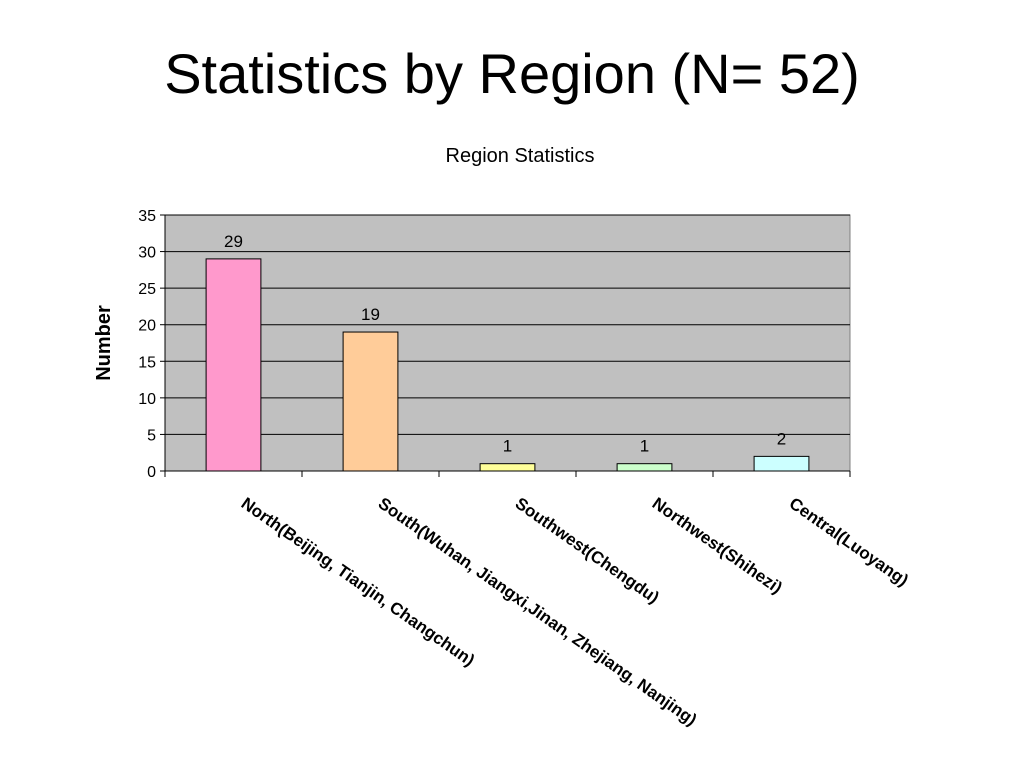 The width and height of the screenshot is (1024, 768). What do you see at coordinates (849, 542) in the screenshot?
I see `category-label: Central(Luoyang)` at bounding box center [849, 542].